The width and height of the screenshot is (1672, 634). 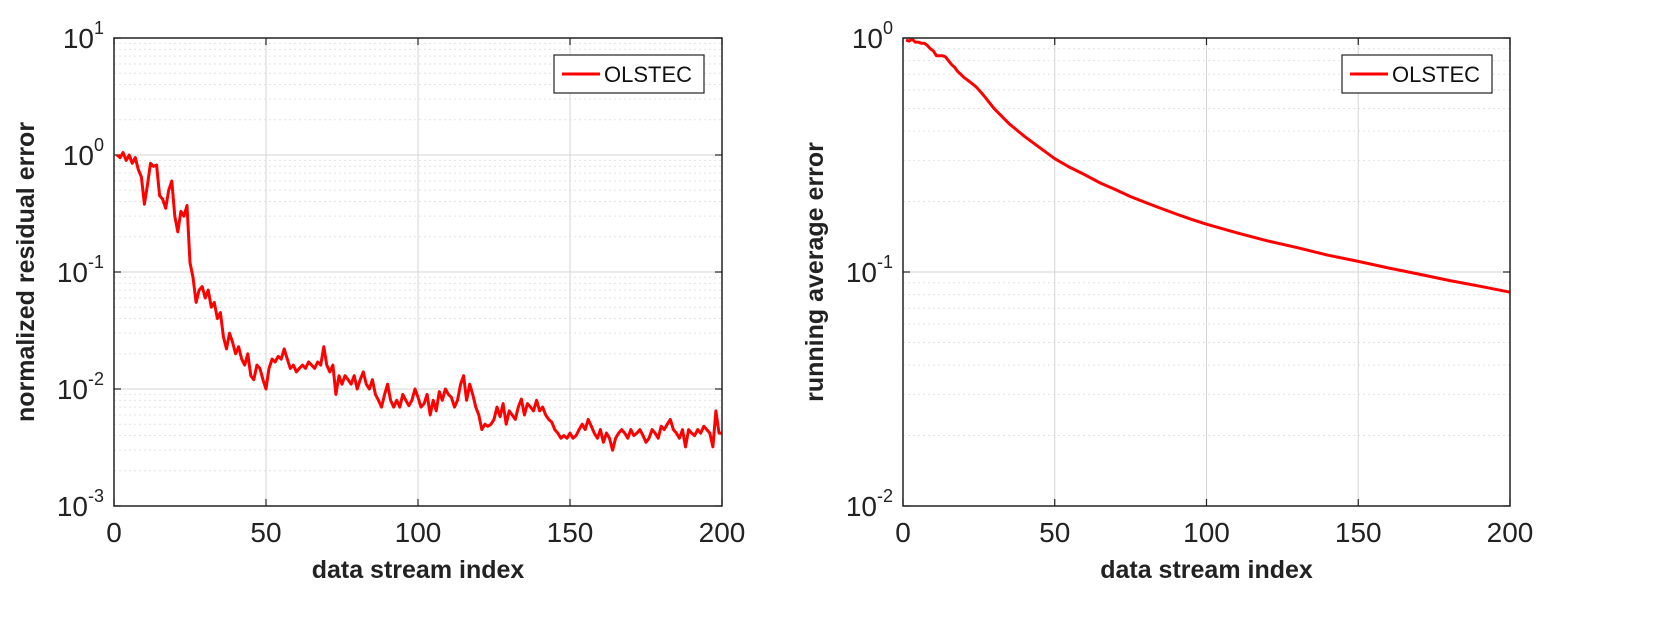 I want to click on y-tick-label: 10⁻³, so click(x=80, y=504).